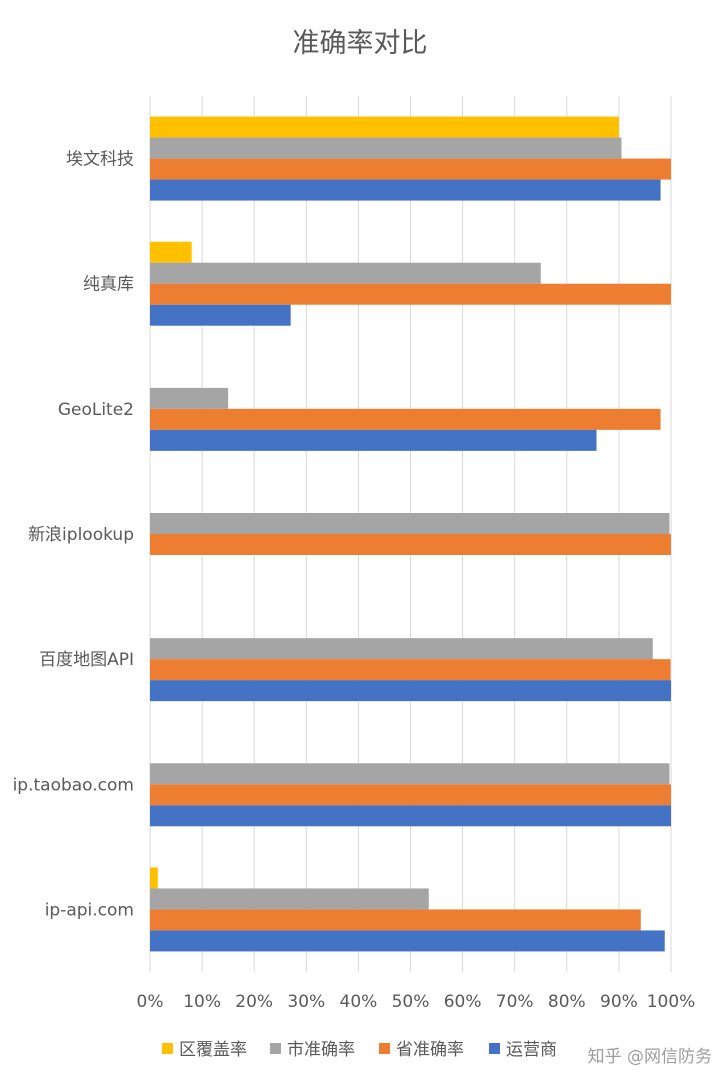 The height and width of the screenshot is (1089, 720). I want to click on x-tick-label: 30%, so click(306, 1002).